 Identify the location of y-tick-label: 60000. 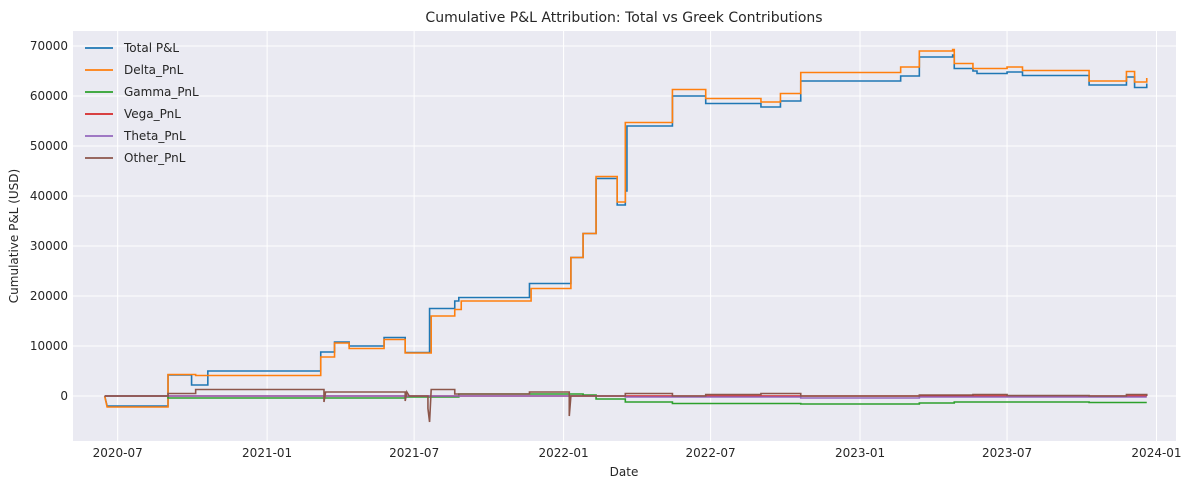
(49, 96).